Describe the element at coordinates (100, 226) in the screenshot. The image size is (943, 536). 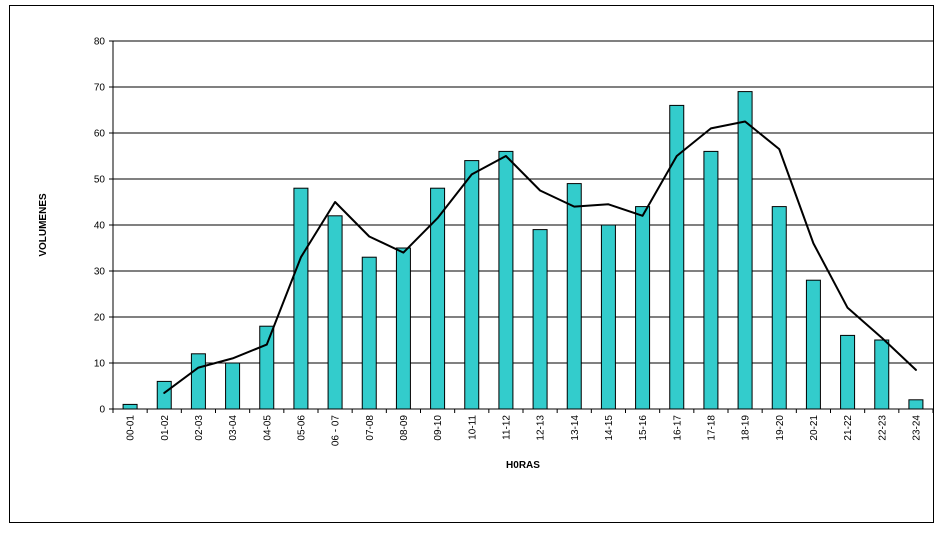
I see `y-tick-label: 40` at that location.